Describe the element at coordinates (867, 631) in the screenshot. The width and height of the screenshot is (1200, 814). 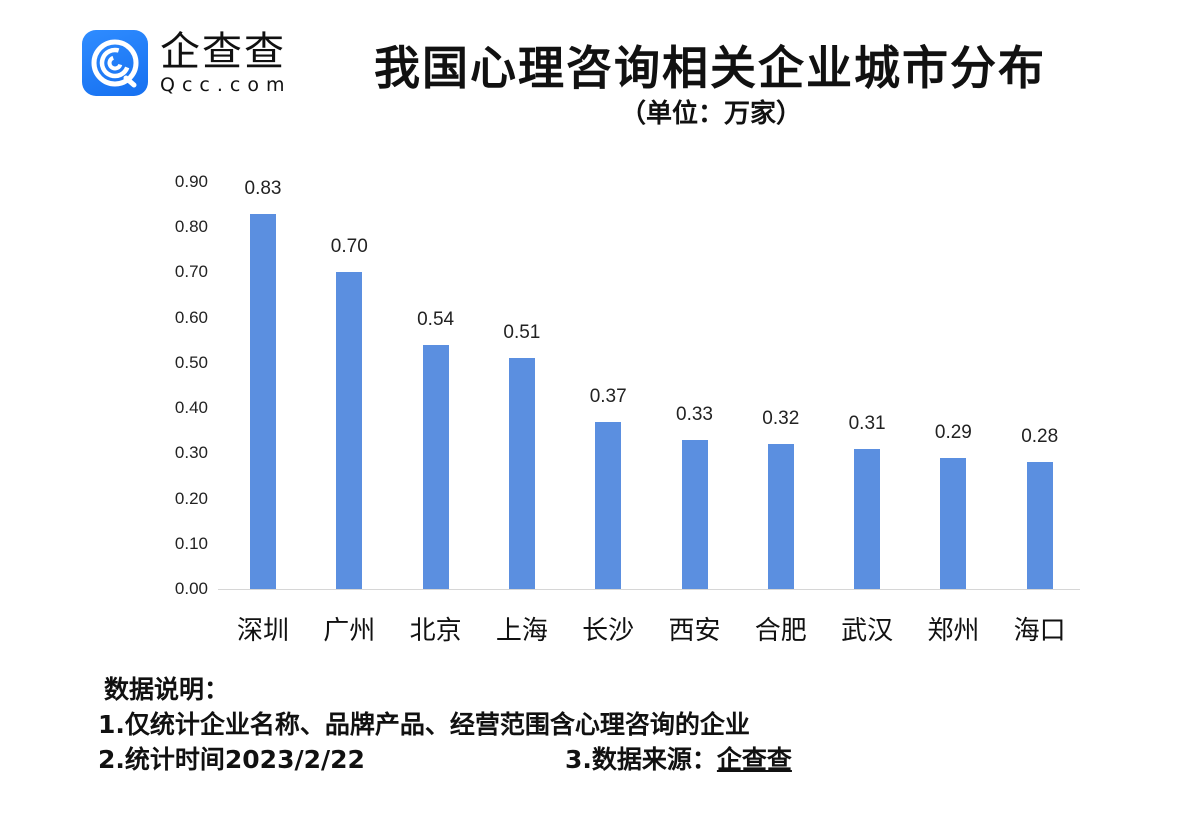
I see `x-category-label: 武汉` at that location.